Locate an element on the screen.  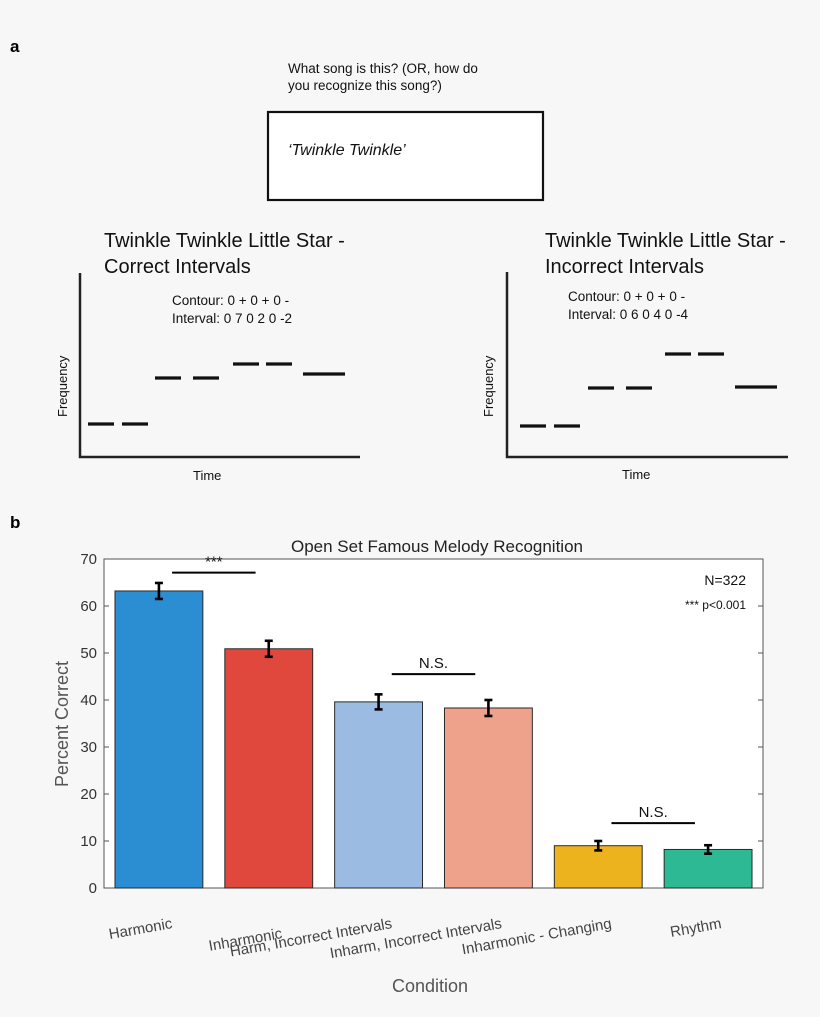
p-value-annotation: *** p<0.001 is located at coordinates (715, 605).